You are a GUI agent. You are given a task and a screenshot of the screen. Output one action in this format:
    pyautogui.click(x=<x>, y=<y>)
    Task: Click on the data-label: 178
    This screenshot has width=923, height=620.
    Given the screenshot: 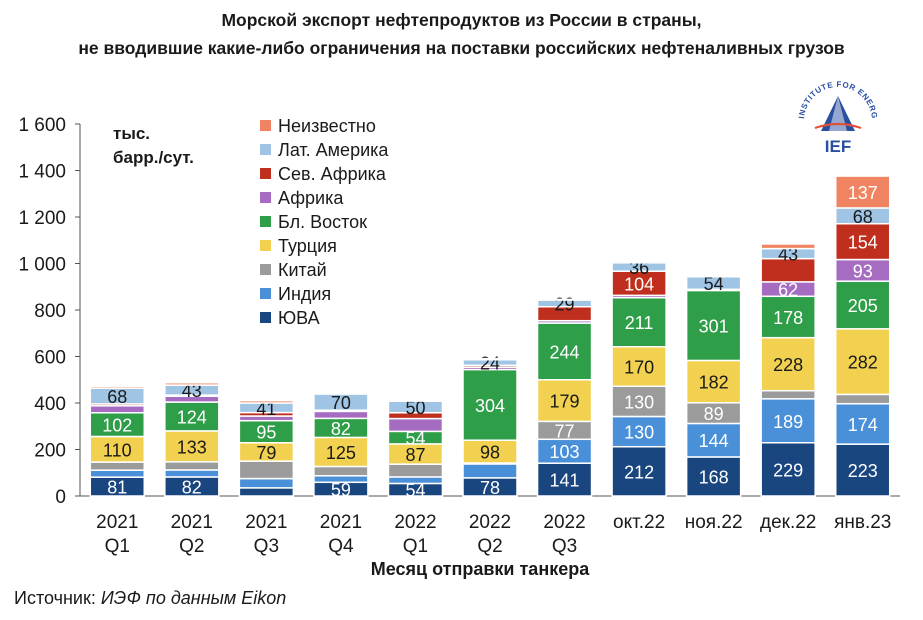 What is the action you would take?
    pyautogui.click(x=788, y=318)
    